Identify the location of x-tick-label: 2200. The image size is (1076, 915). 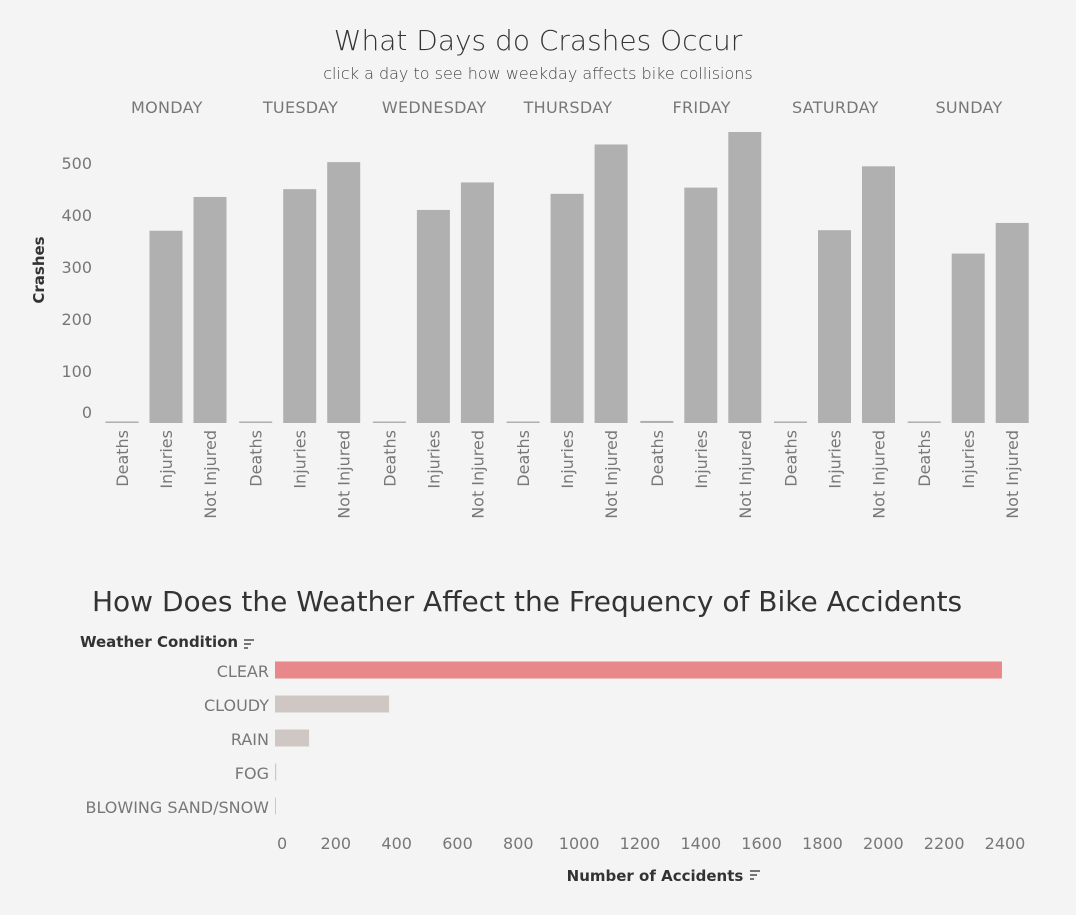
(944, 843).